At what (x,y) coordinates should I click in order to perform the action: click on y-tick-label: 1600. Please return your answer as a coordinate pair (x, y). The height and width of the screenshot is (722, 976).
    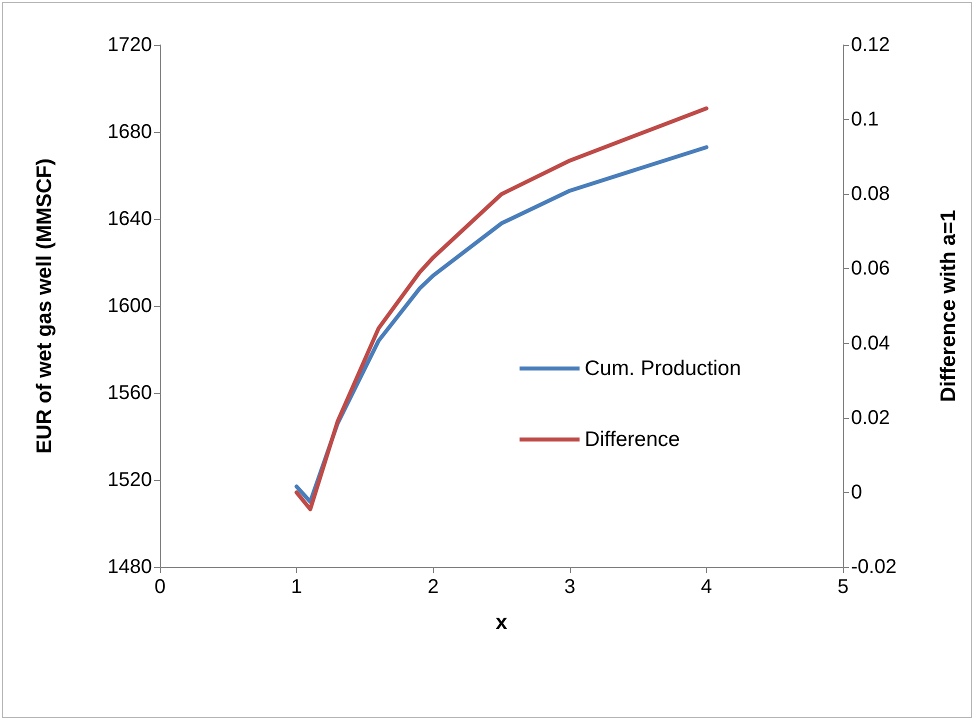
    Looking at the image, I should click on (130, 306).